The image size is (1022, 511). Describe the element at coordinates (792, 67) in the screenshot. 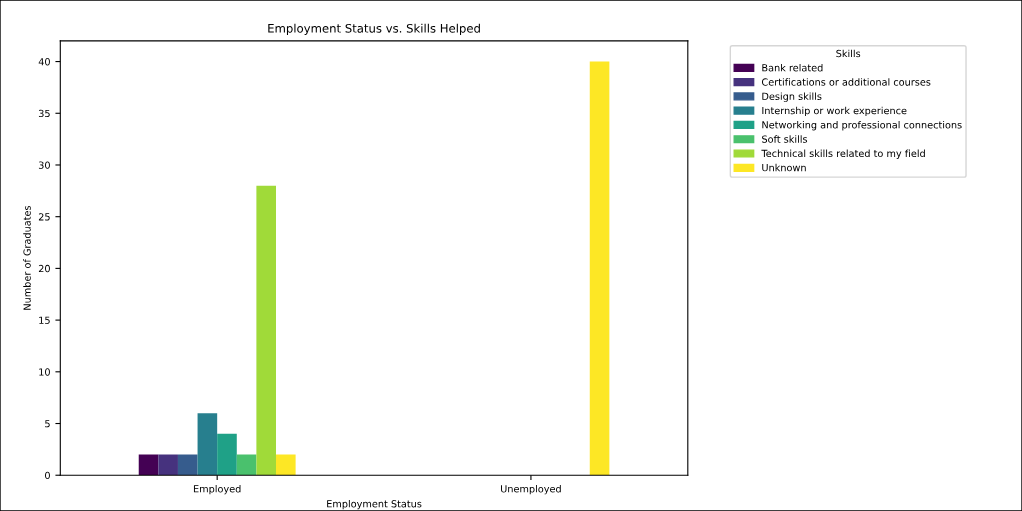

I see `legend-label: Bank related` at that location.